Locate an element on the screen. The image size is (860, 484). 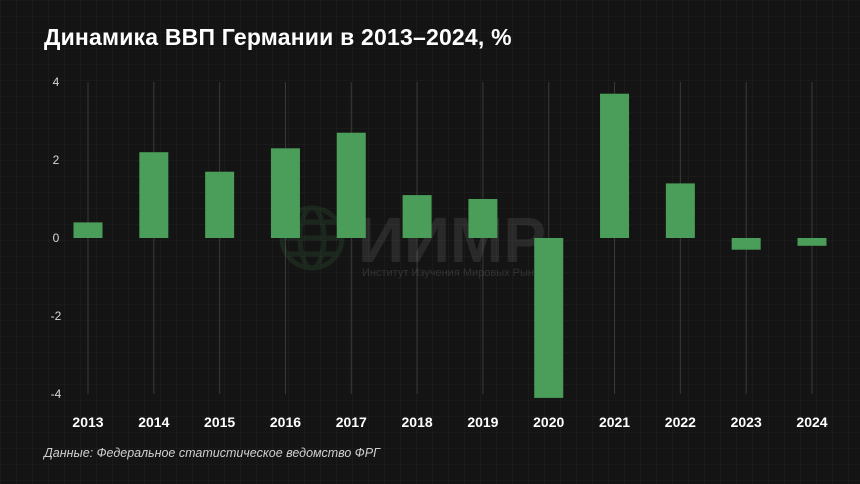
y-tick-label: -4 is located at coordinates (56, 394).